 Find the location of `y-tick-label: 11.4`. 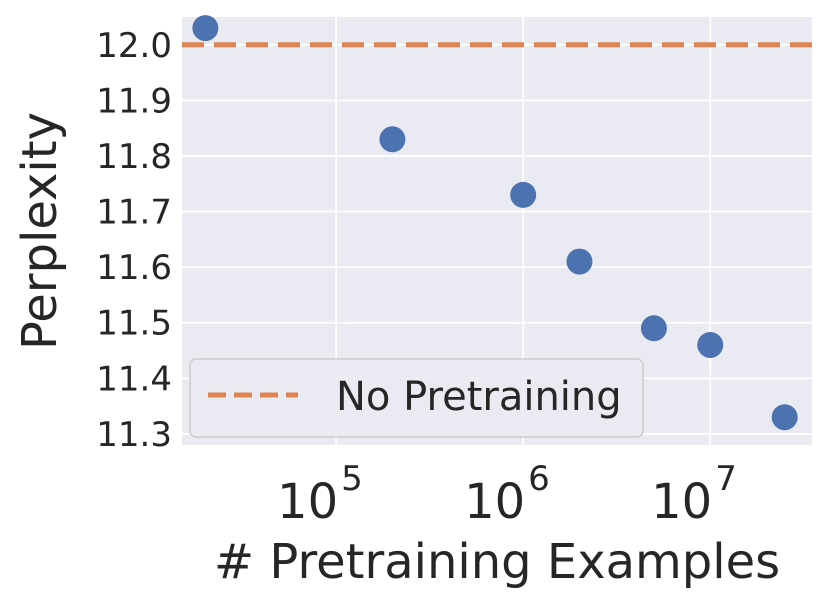

y-tick-label: 11.4 is located at coordinates (134, 379).